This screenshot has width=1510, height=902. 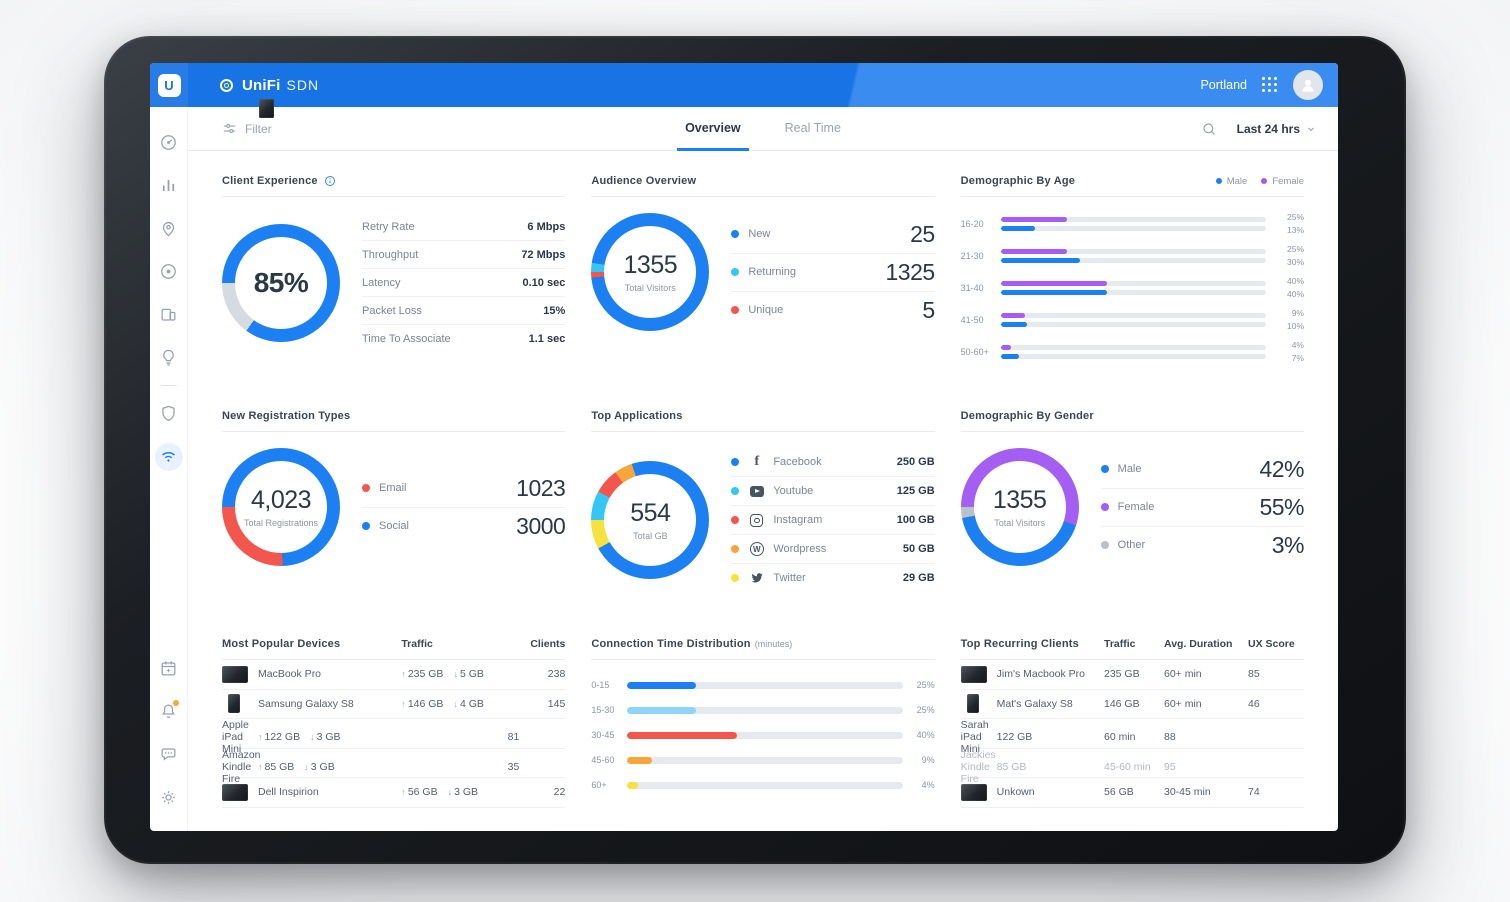 What do you see at coordinates (973, 674) in the screenshot?
I see `client-thumbnail` at bounding box center [973, 674].